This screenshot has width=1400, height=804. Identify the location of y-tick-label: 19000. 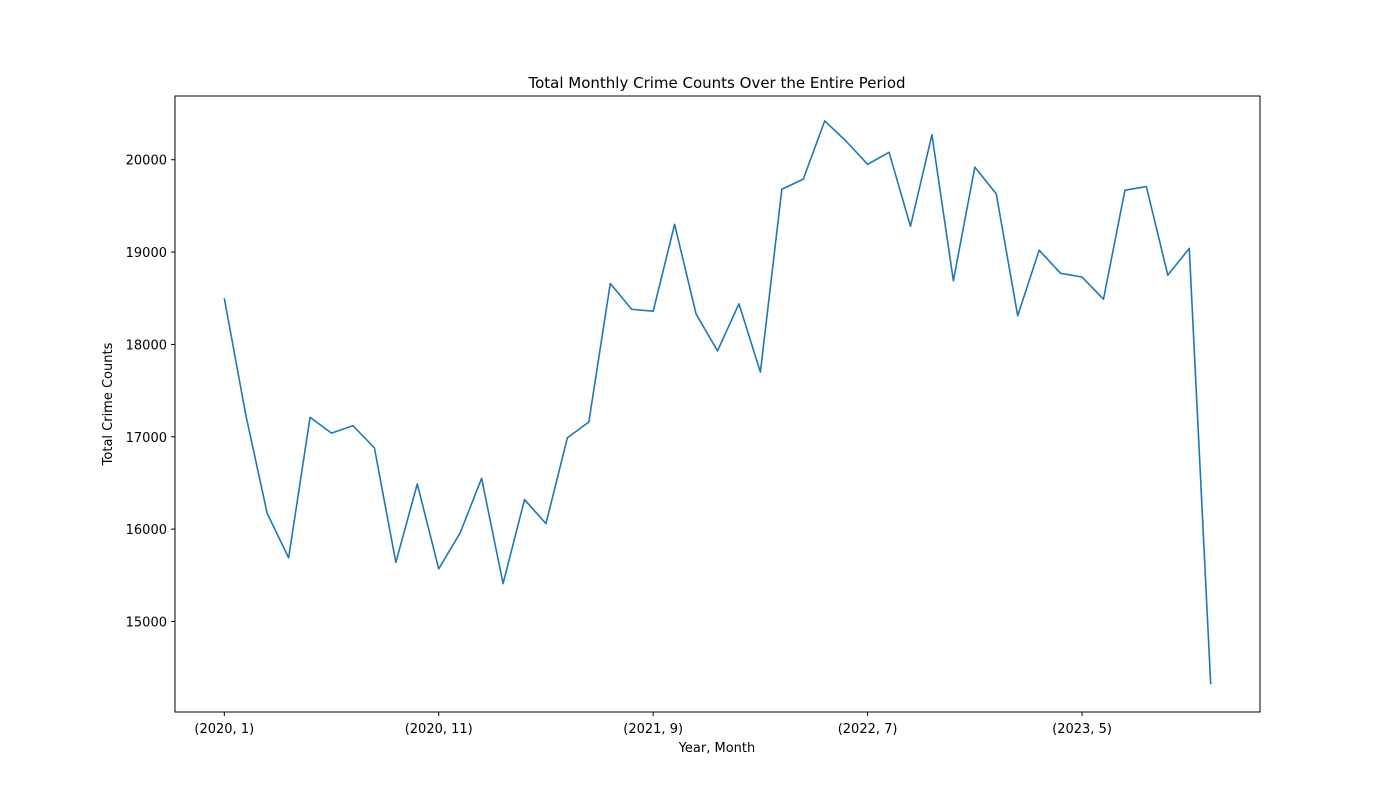
(146, 253).